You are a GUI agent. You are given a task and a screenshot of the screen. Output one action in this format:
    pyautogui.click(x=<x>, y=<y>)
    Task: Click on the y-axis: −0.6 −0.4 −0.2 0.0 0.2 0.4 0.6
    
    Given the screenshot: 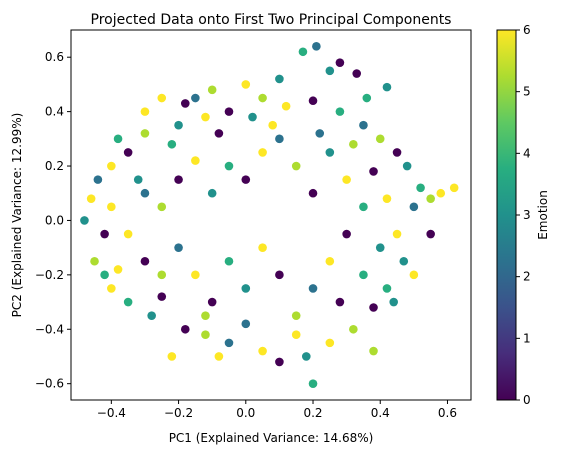 What is the action you would take?
    pyautogui.click(x=53, y=220)
    